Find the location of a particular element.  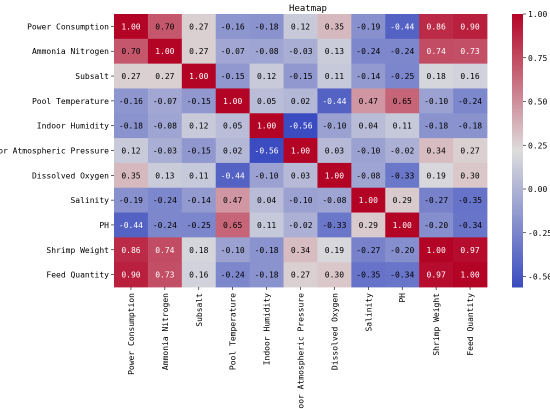

cell-value-label: 0.97 is located at coordinates (469, 250).